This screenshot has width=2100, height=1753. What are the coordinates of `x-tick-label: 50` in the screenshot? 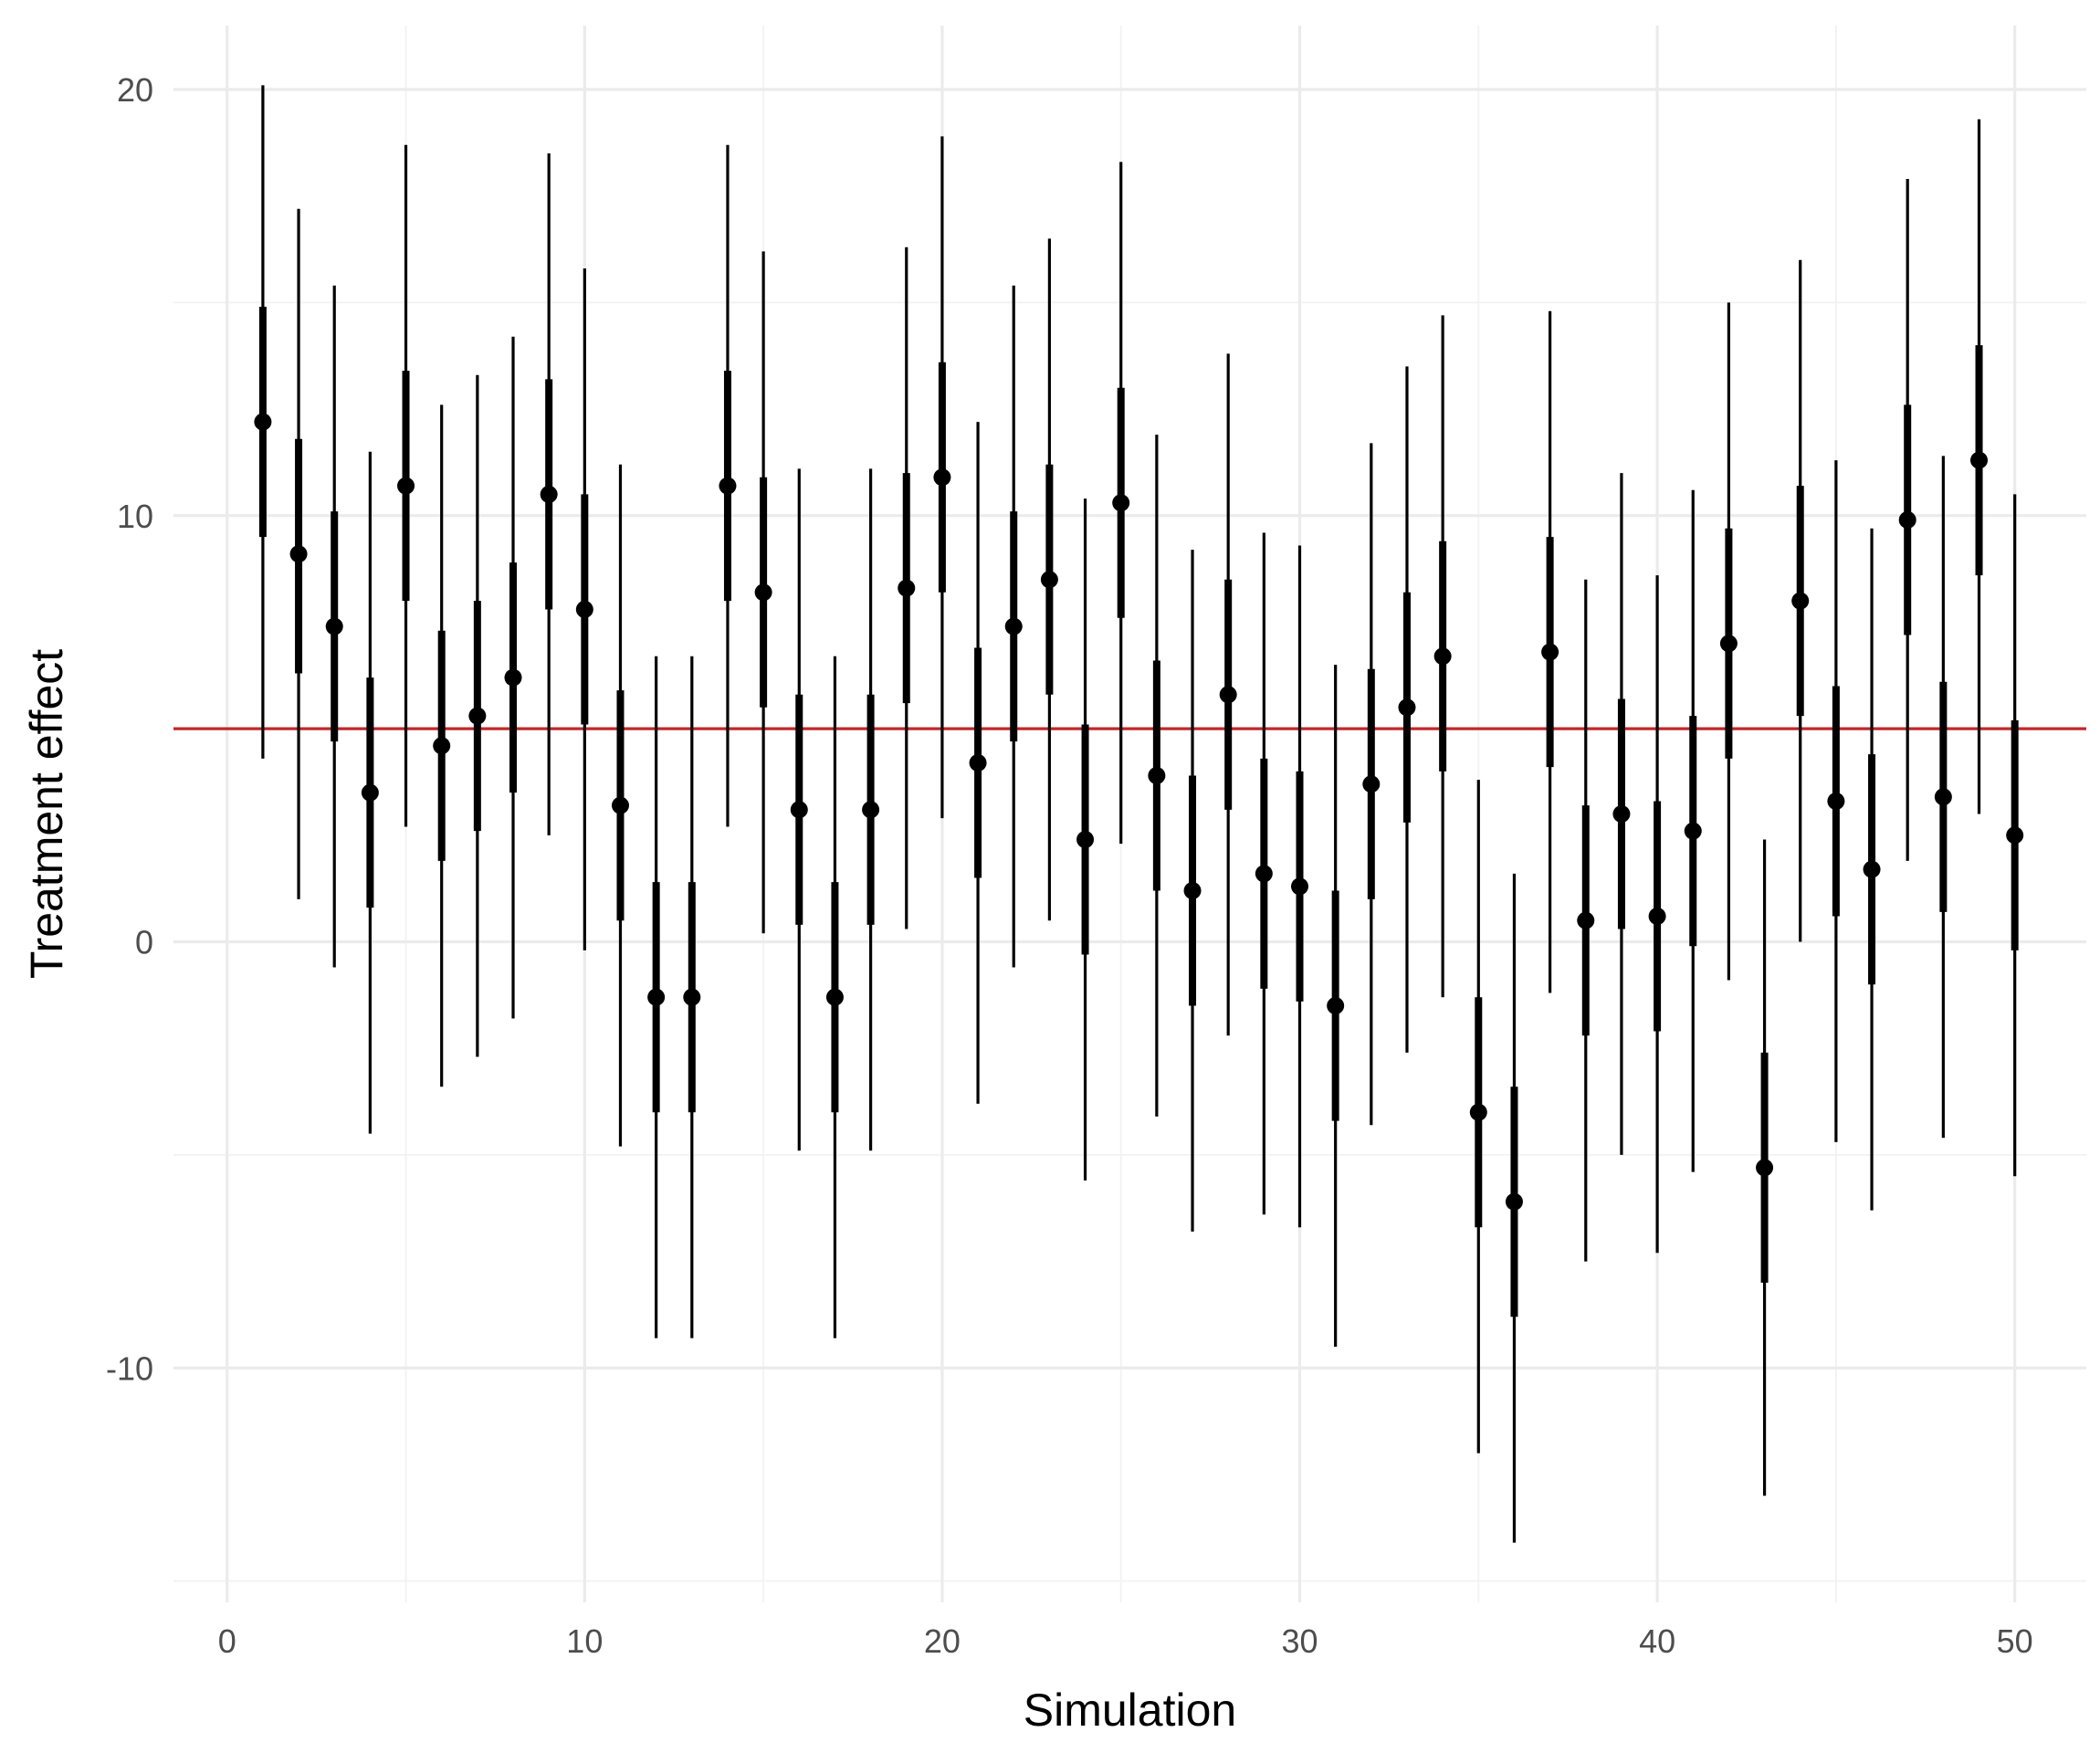 It's located at (2015, 1641).